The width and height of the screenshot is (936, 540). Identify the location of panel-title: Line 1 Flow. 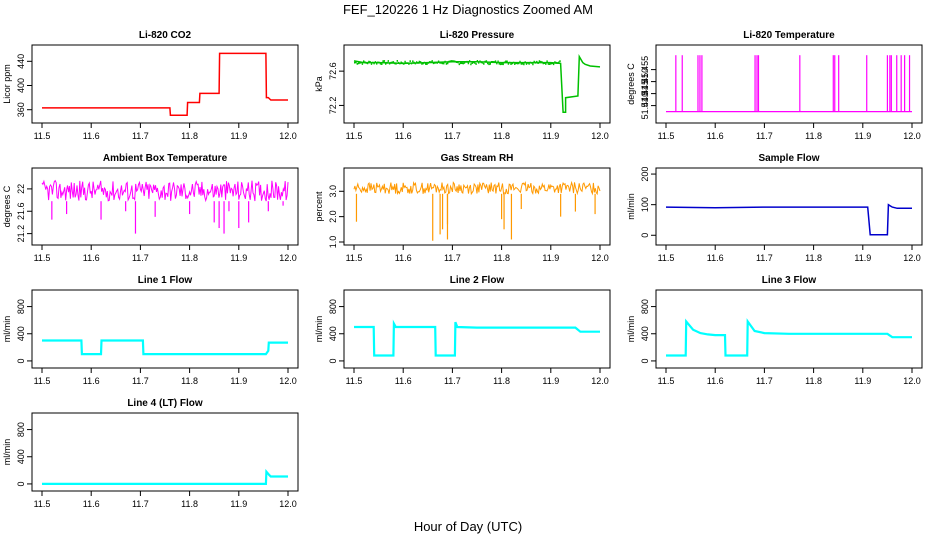
(165, 280).